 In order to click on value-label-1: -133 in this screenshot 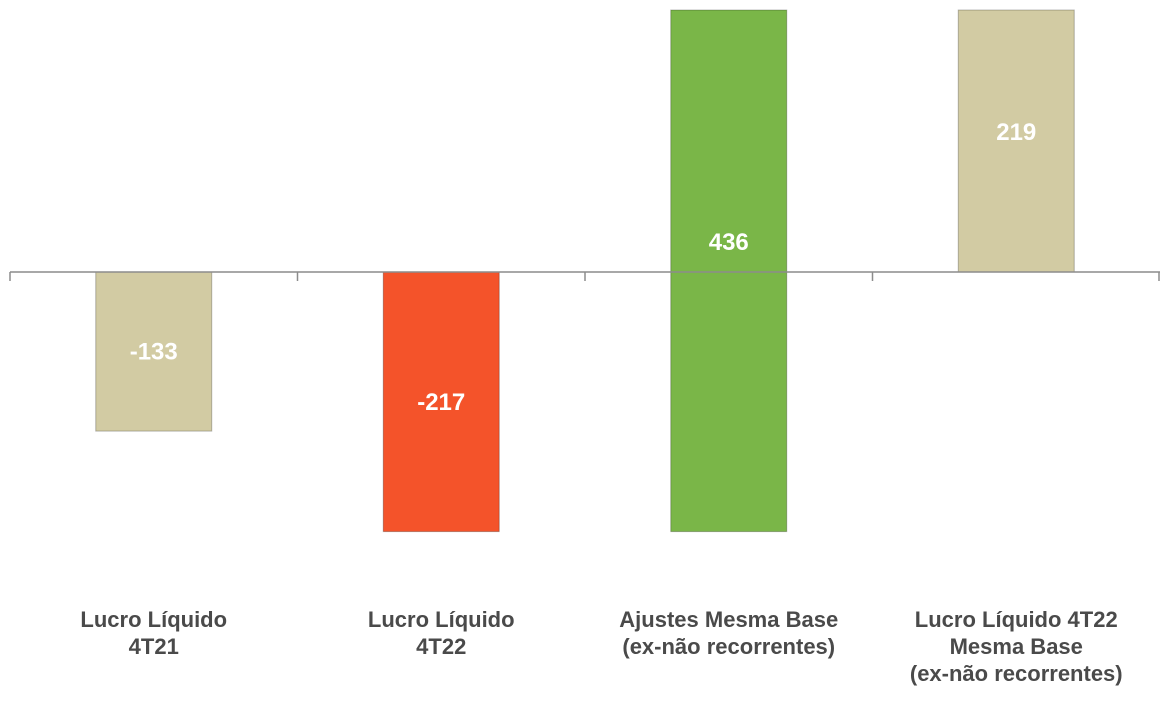, I will do `click(154, 352)`.